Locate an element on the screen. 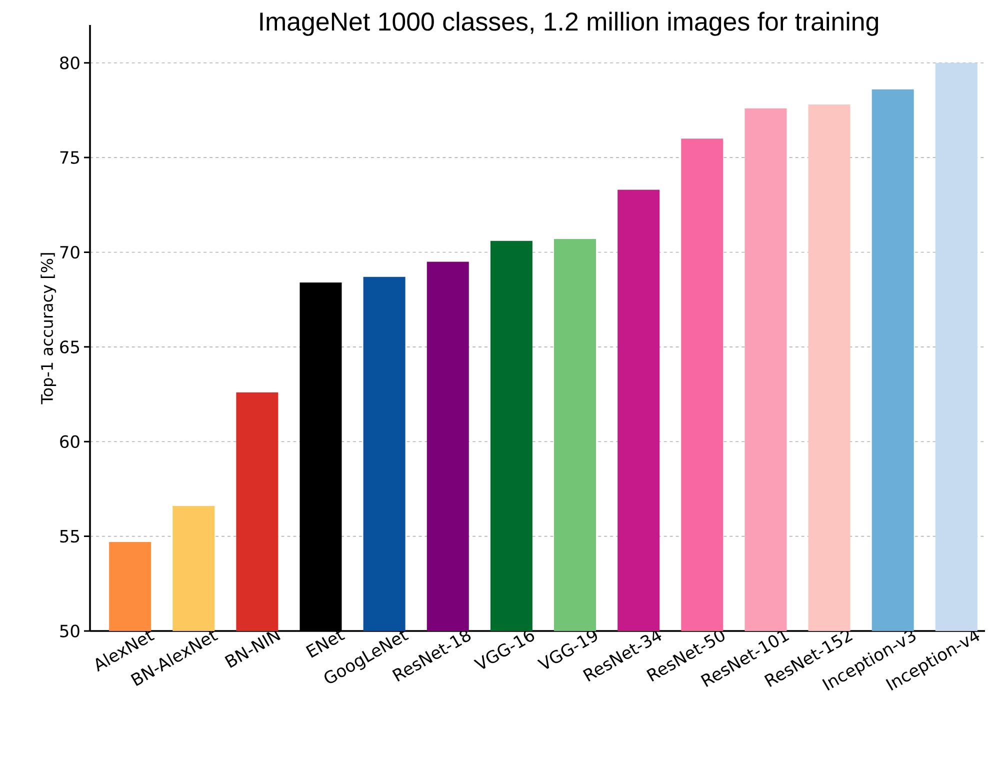  chart-title: ImageNet 1000 classes, 1.2 million images for training is located at coordinates (569, 24).